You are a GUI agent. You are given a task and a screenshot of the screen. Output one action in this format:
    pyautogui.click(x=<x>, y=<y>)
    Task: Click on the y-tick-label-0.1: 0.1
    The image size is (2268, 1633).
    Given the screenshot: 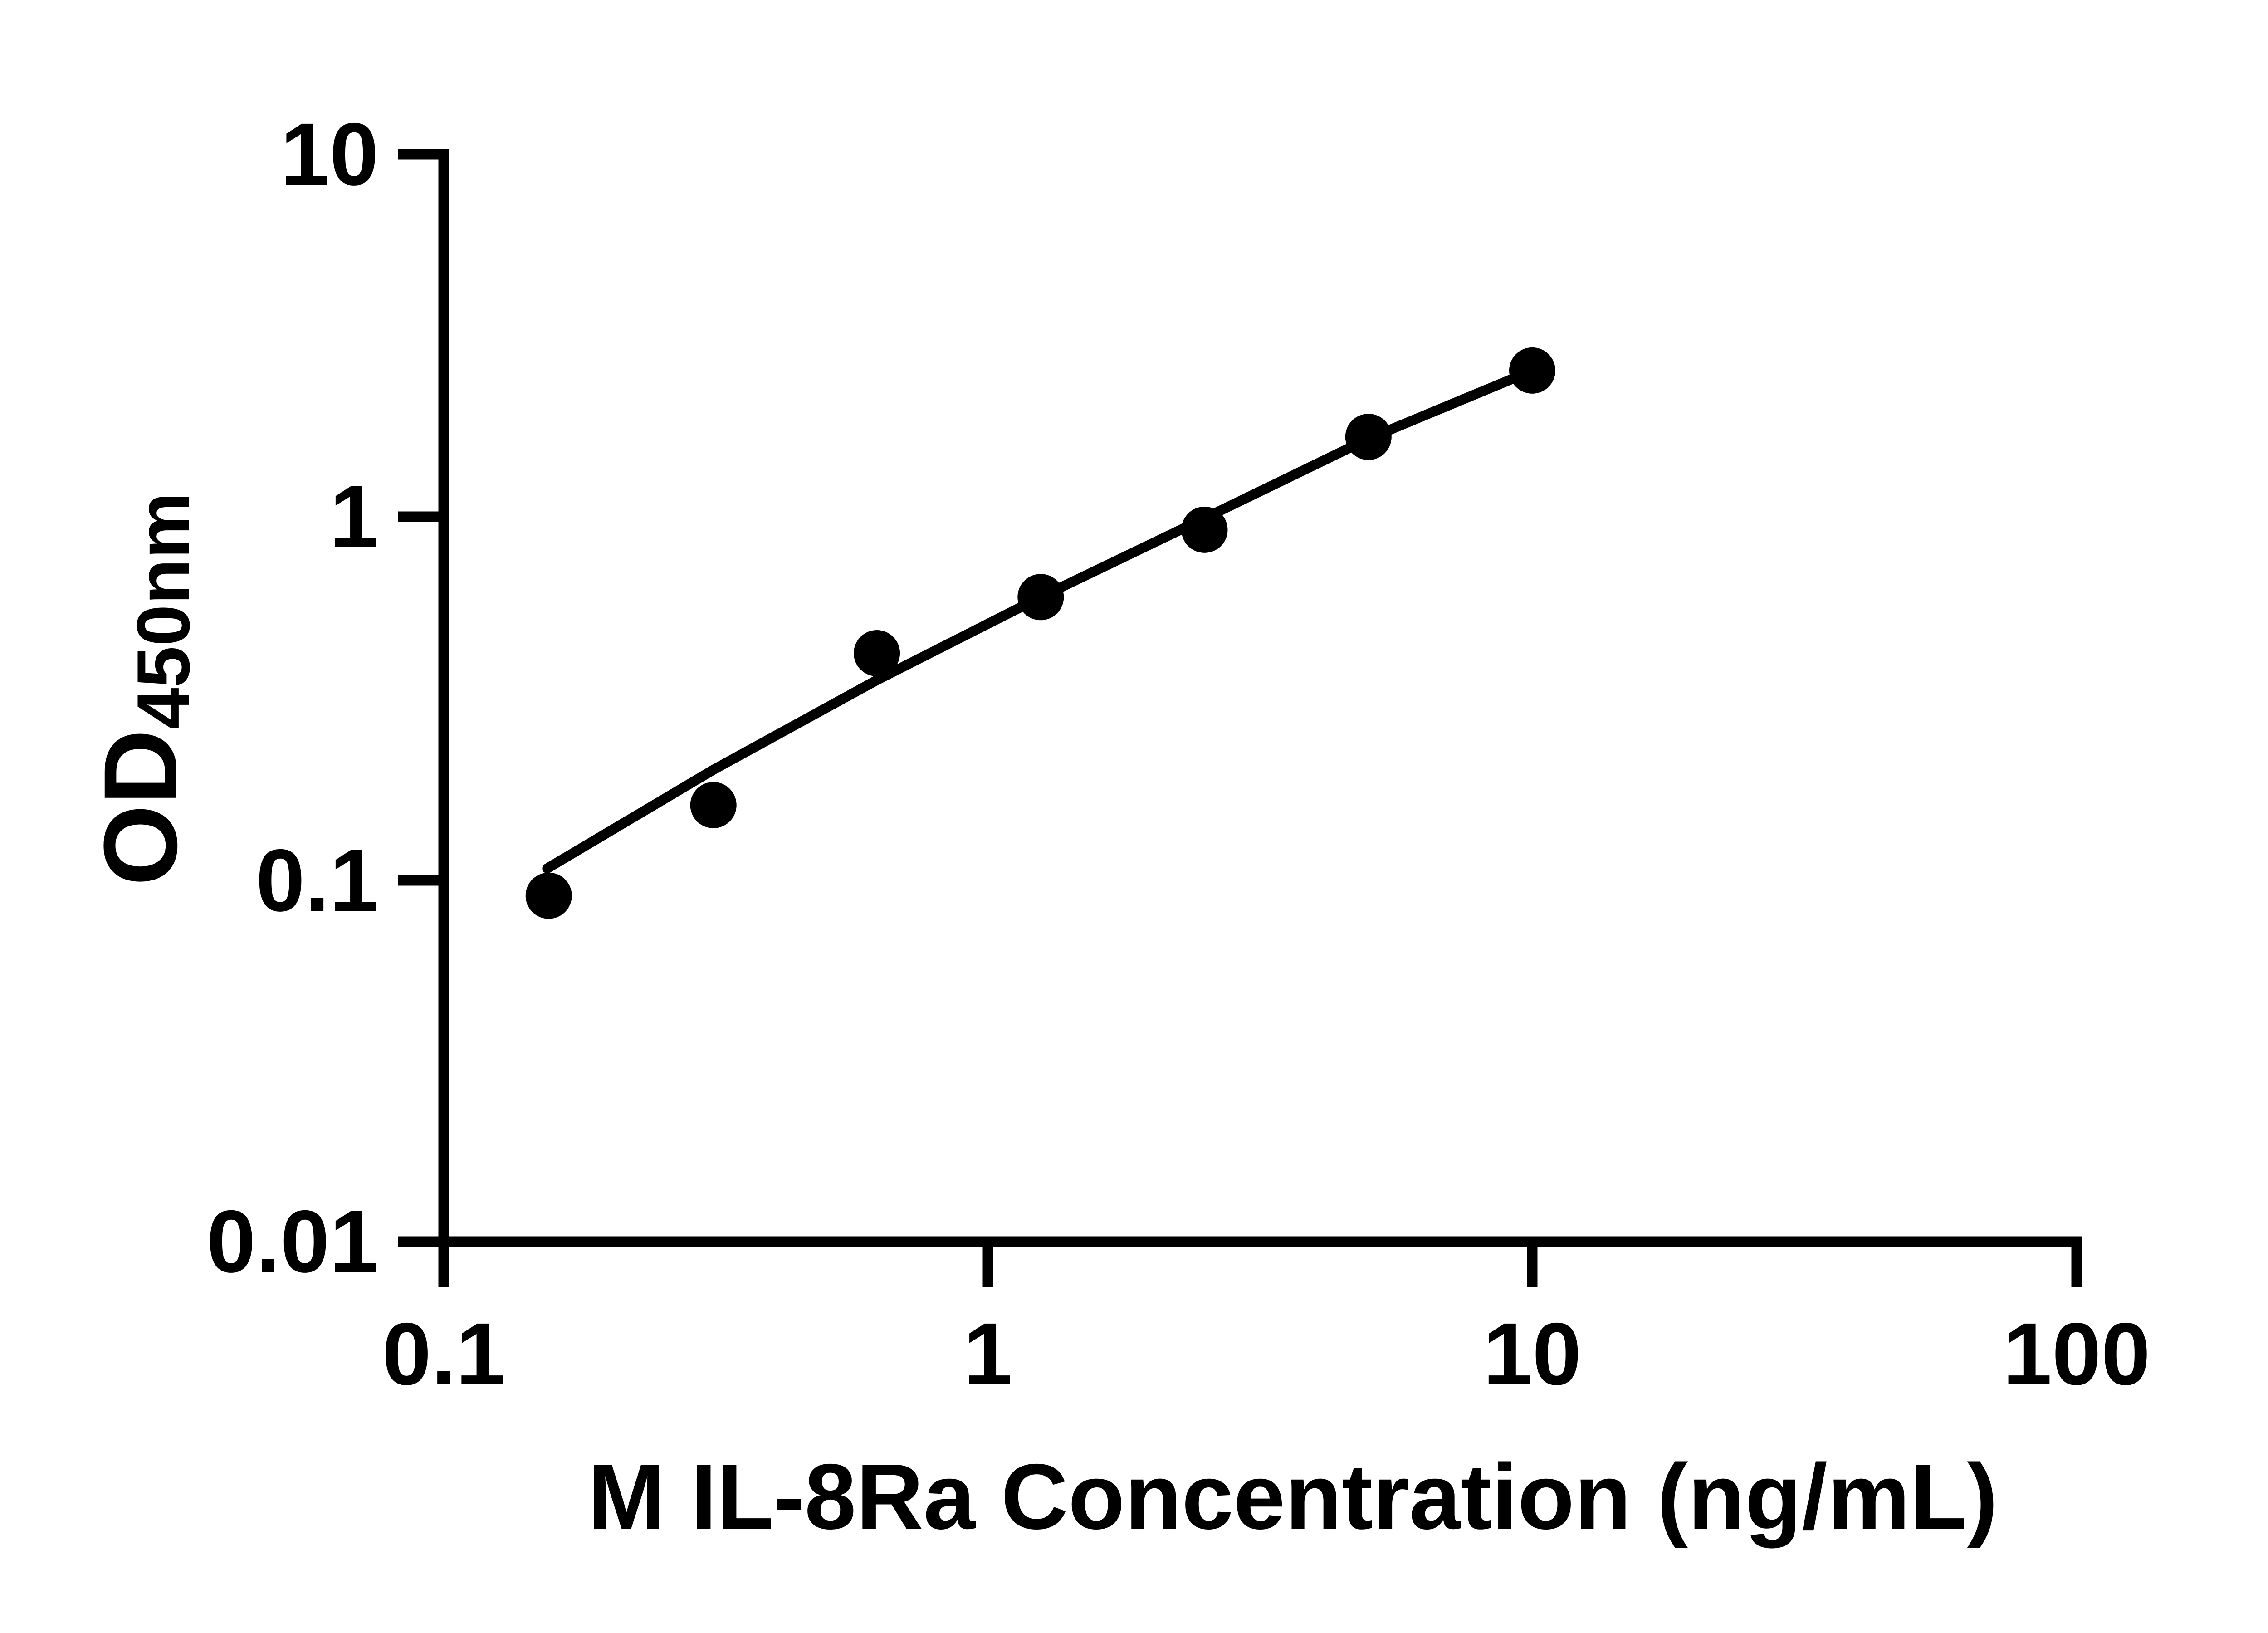 What is the action you would take?
    pyautogui.click(x=317, y=880)
    